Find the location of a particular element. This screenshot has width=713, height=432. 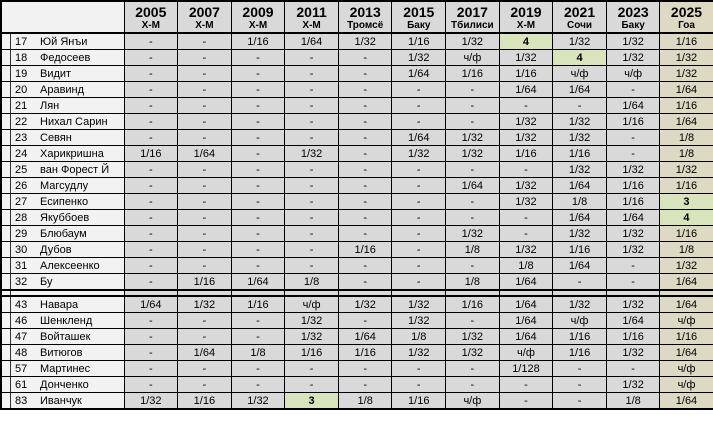

player-row: 18 Федосеев - - - - -1/32 ч/ф 1/32 4 1/32 1/32 is located at coordinates (356, 57).